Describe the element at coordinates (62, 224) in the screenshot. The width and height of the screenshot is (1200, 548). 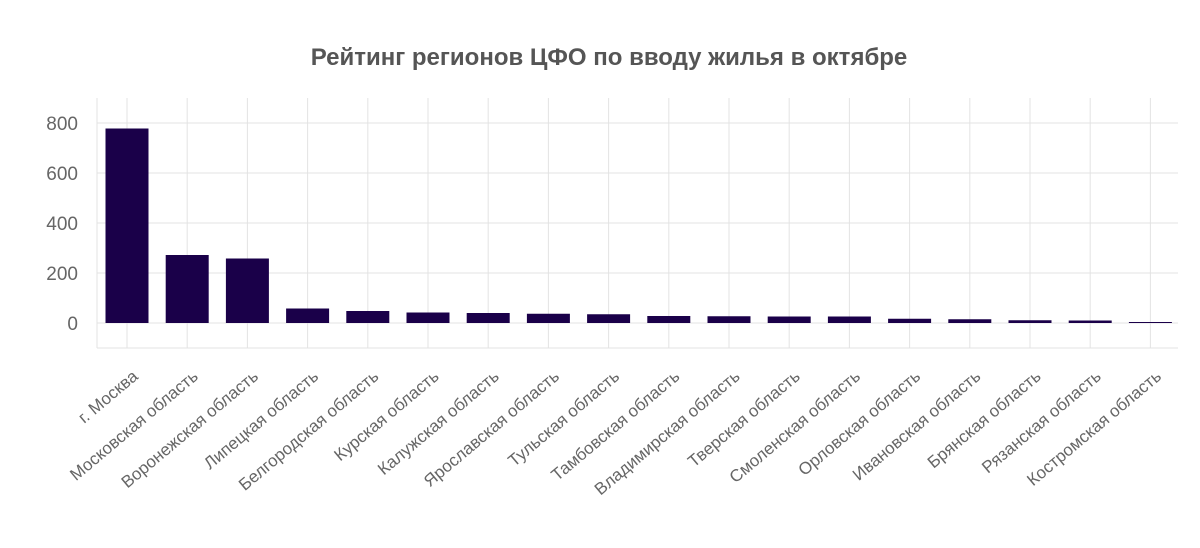
I see `y-tick-label: 400` at that location.